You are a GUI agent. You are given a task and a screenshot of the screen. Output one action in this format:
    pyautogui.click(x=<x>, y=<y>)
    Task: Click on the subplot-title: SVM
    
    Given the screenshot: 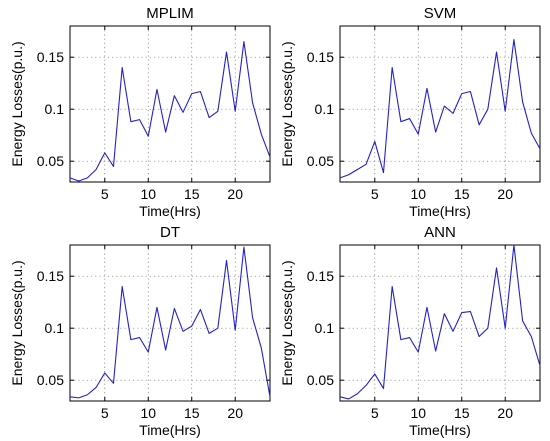 What is the action you would take?
    pyautogui.click(x=440, y=13)
    